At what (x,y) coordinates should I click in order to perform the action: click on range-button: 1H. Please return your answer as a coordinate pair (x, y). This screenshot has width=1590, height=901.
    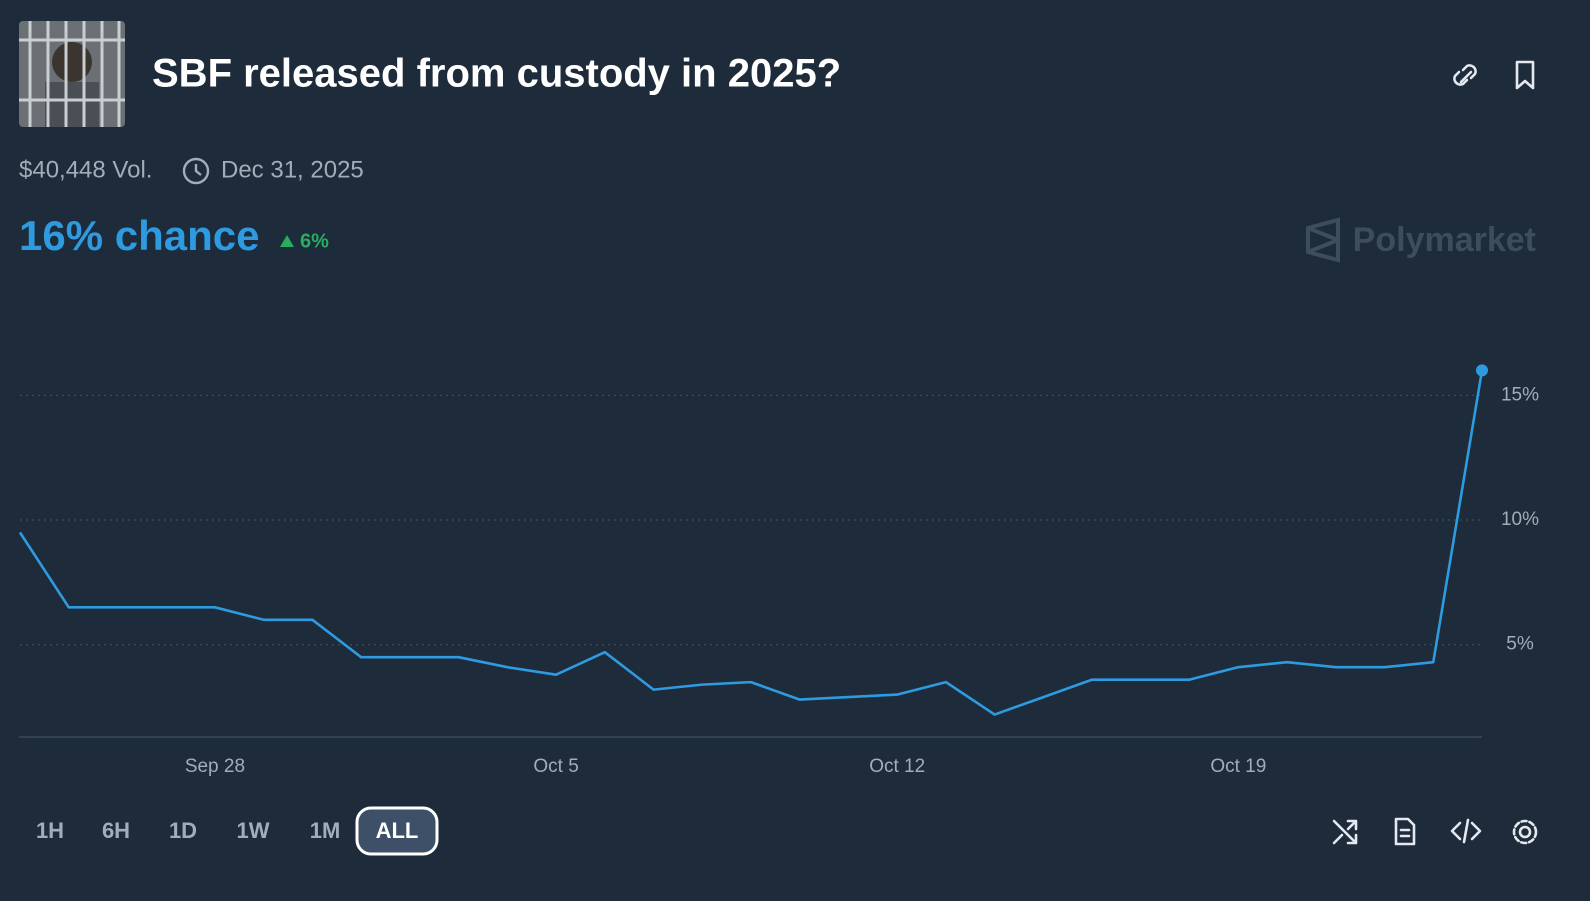
    Looking at the image, I should click on (50, 830).